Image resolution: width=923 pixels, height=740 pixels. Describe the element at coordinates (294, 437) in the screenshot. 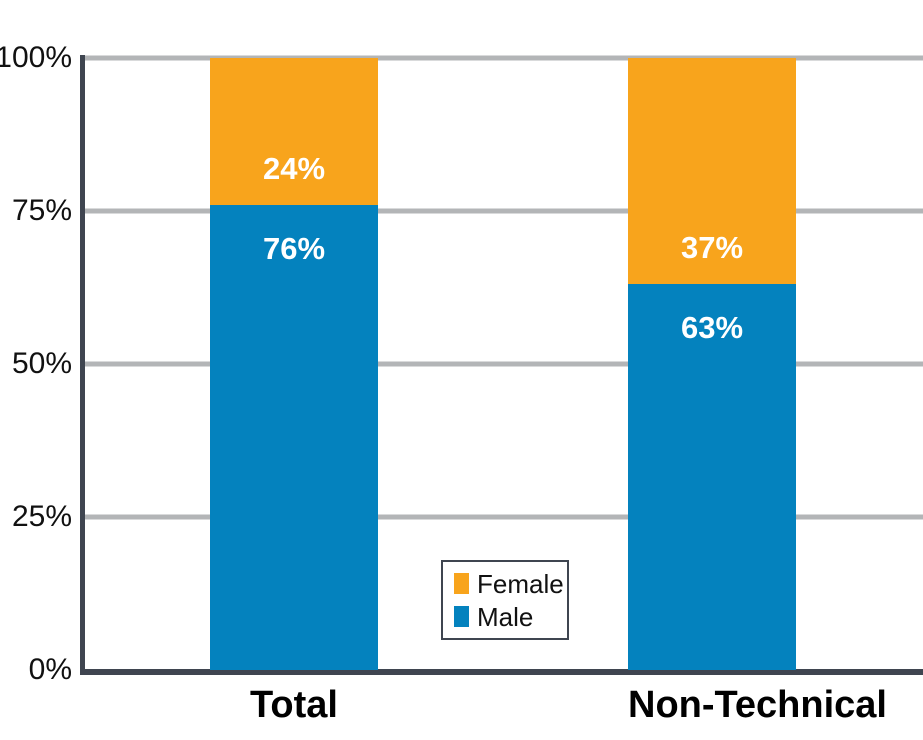

I see `bar-total-male-segment: 76%` at that location.